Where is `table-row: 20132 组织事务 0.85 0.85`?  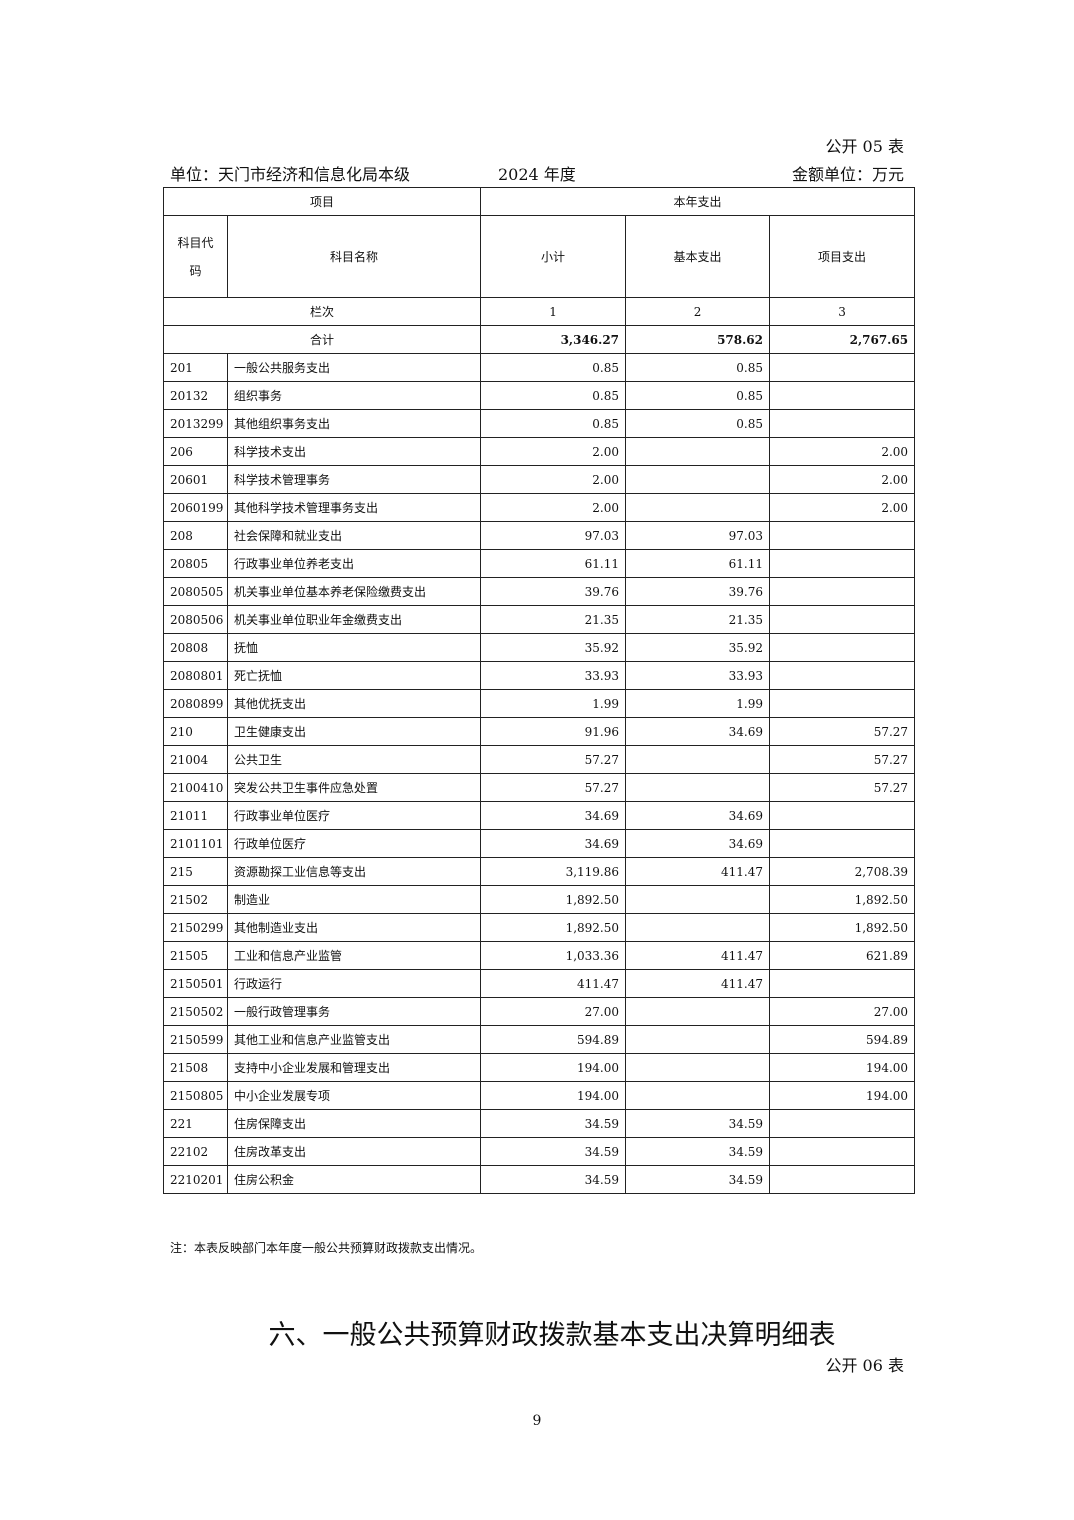 table-row: 20132 组织事务 0.85 0.85 is located at coordinates (539, 395).